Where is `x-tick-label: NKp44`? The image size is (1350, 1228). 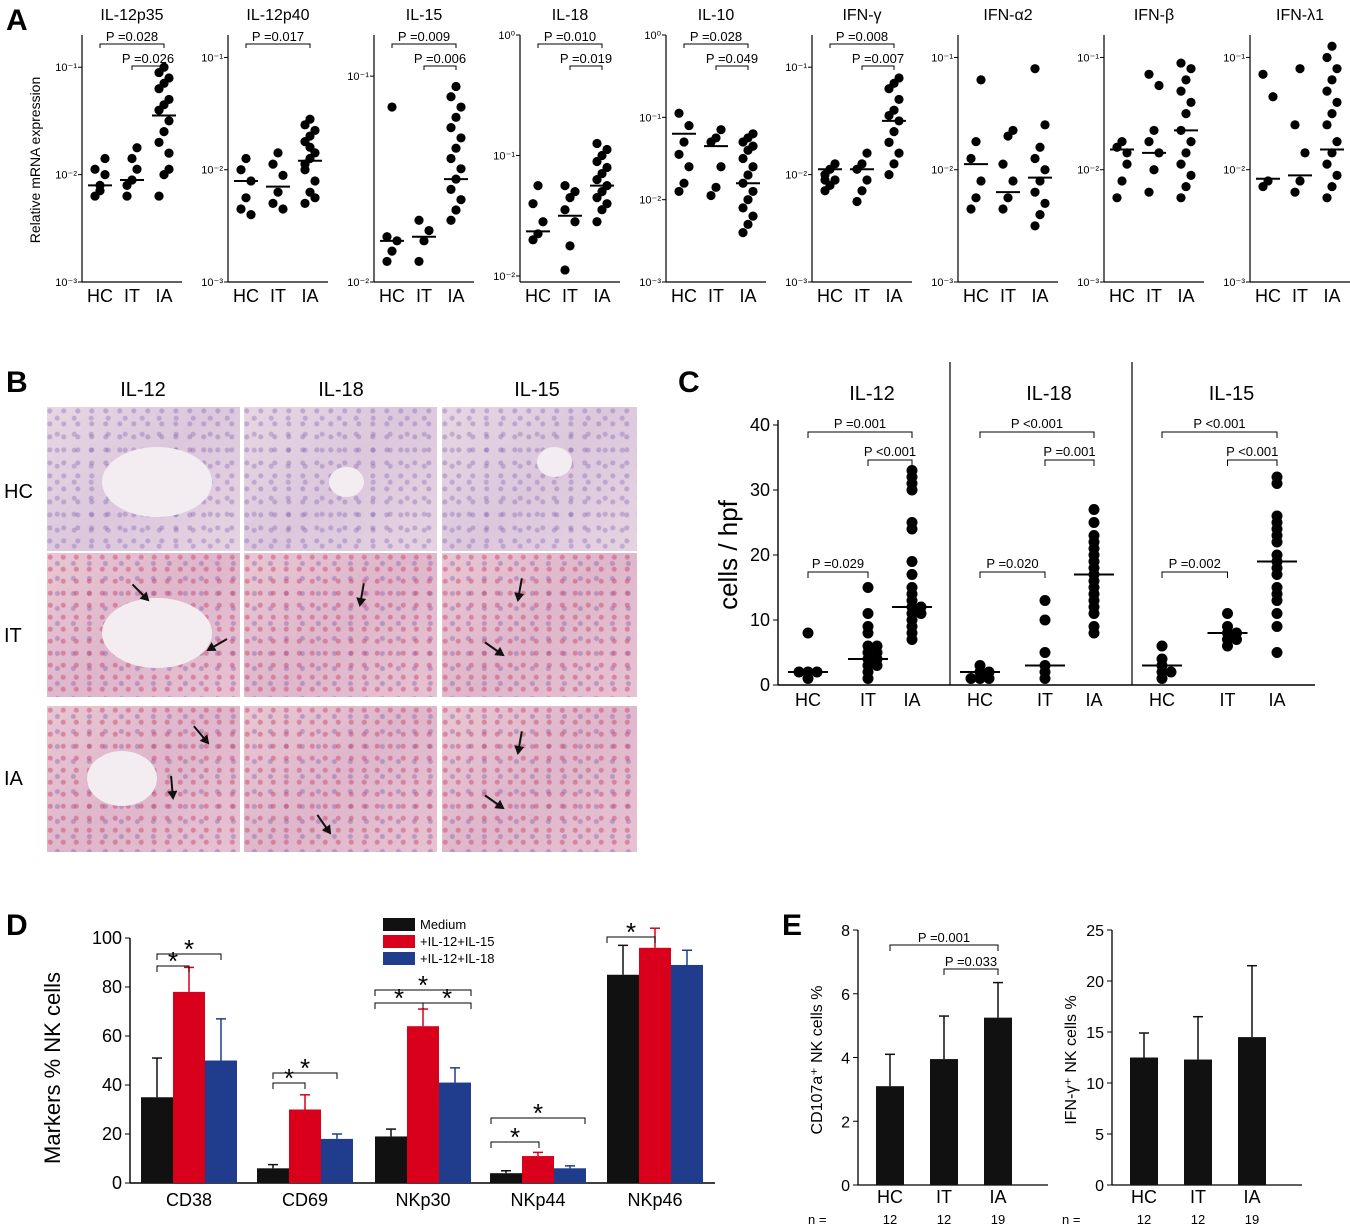 x-tick-label: NKp44 is located at coordinates (537, 1200).